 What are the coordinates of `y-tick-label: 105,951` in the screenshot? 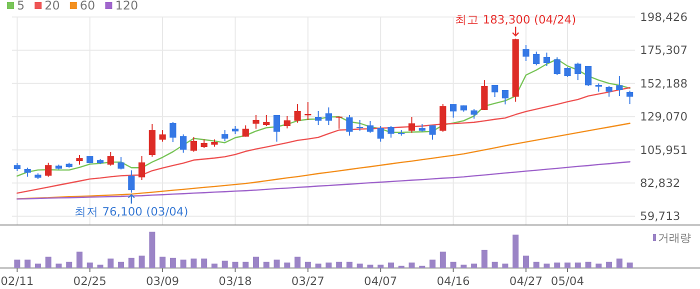 It's located at (664, 149).